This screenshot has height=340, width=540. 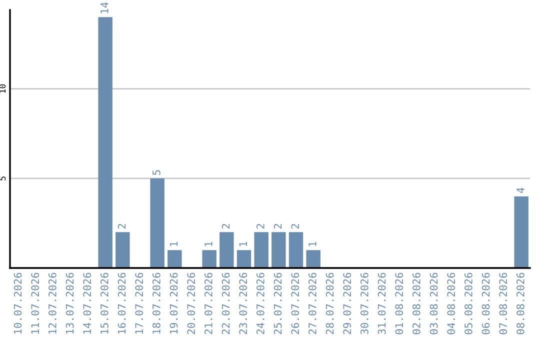 I want to click on x-tick-label: 28.07.2026, so click(x=330, y=303).